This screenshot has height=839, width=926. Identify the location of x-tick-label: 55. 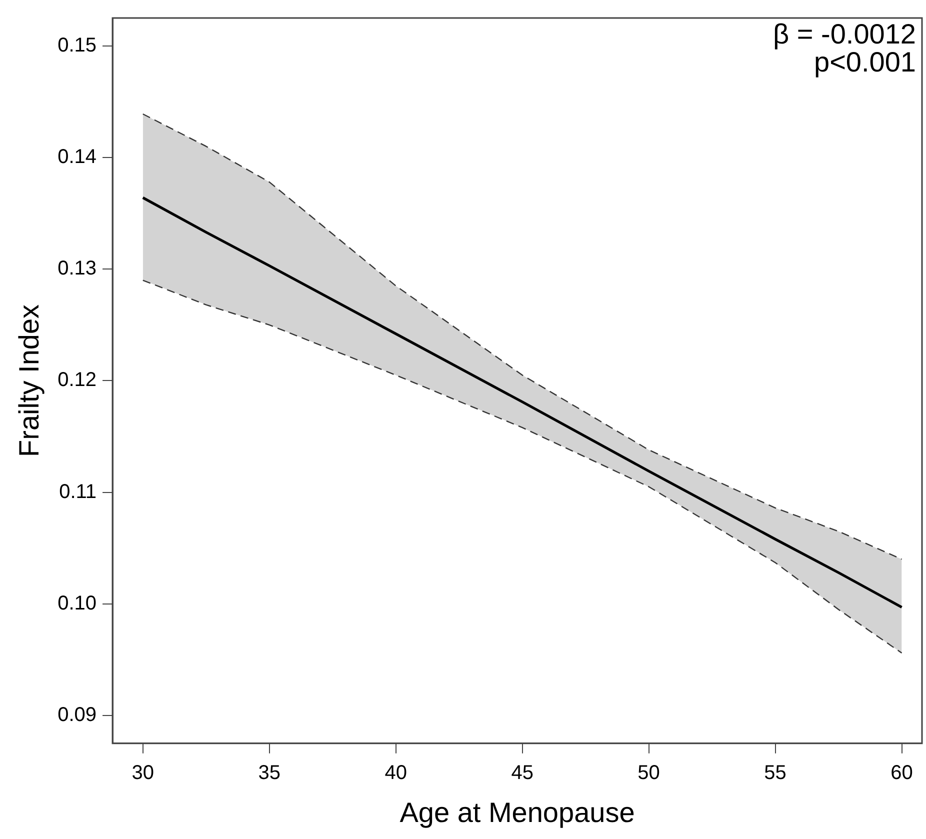
(775, 773).